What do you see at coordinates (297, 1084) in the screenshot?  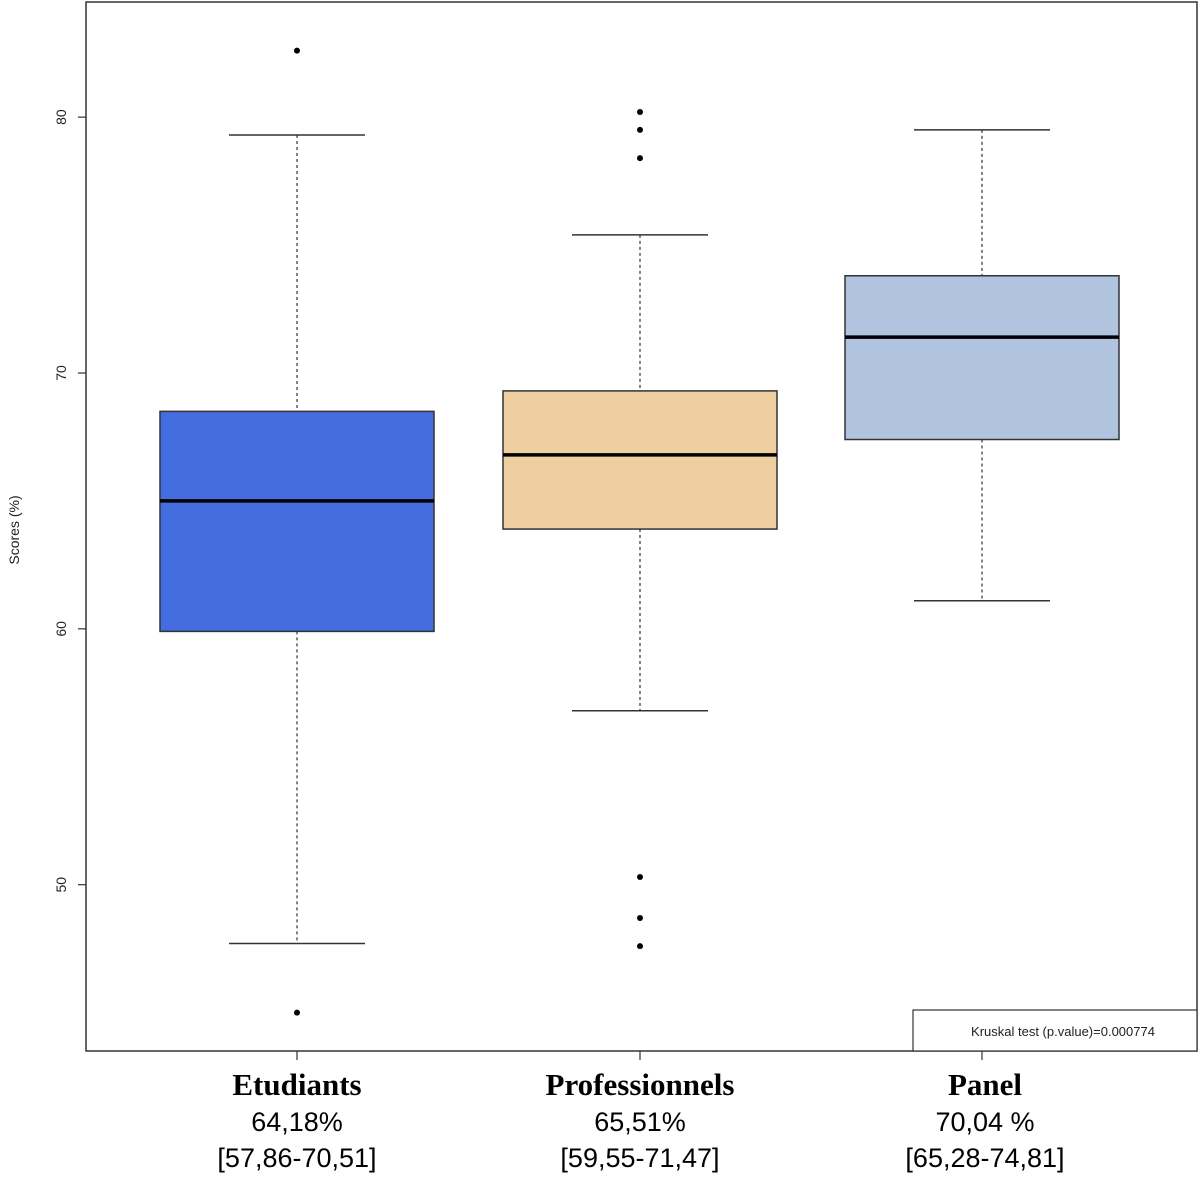 I see `group-name: Etudiants` at bounding box center [297, 1084].